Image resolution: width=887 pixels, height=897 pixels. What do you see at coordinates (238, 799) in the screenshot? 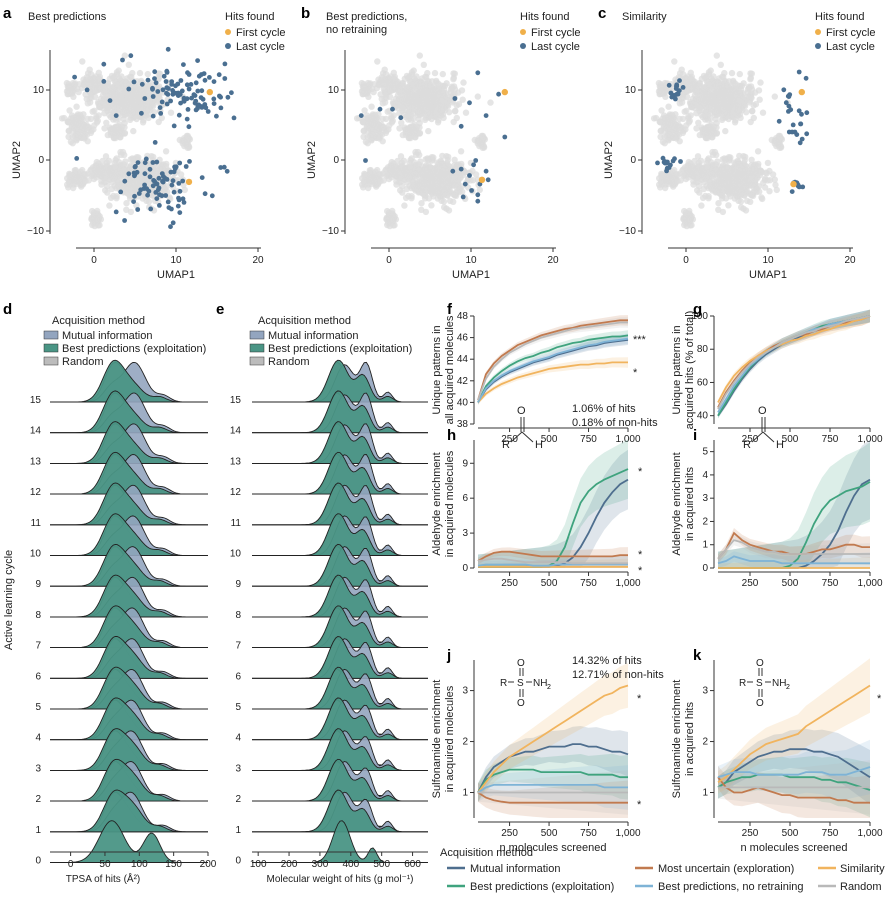
I see `cycle-label: 2` at bounding box center [238, 799].